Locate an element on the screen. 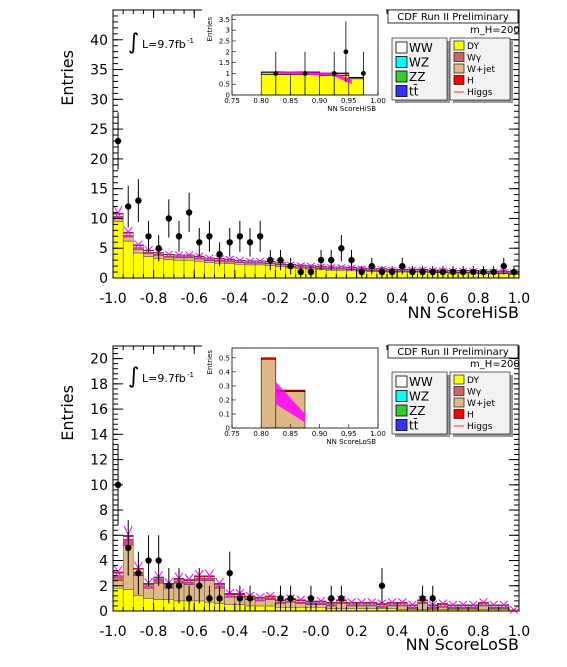 This screenshot has width=567, height=667. inset-x-tick-label: 0.90 is located at coordinates (320, 434).